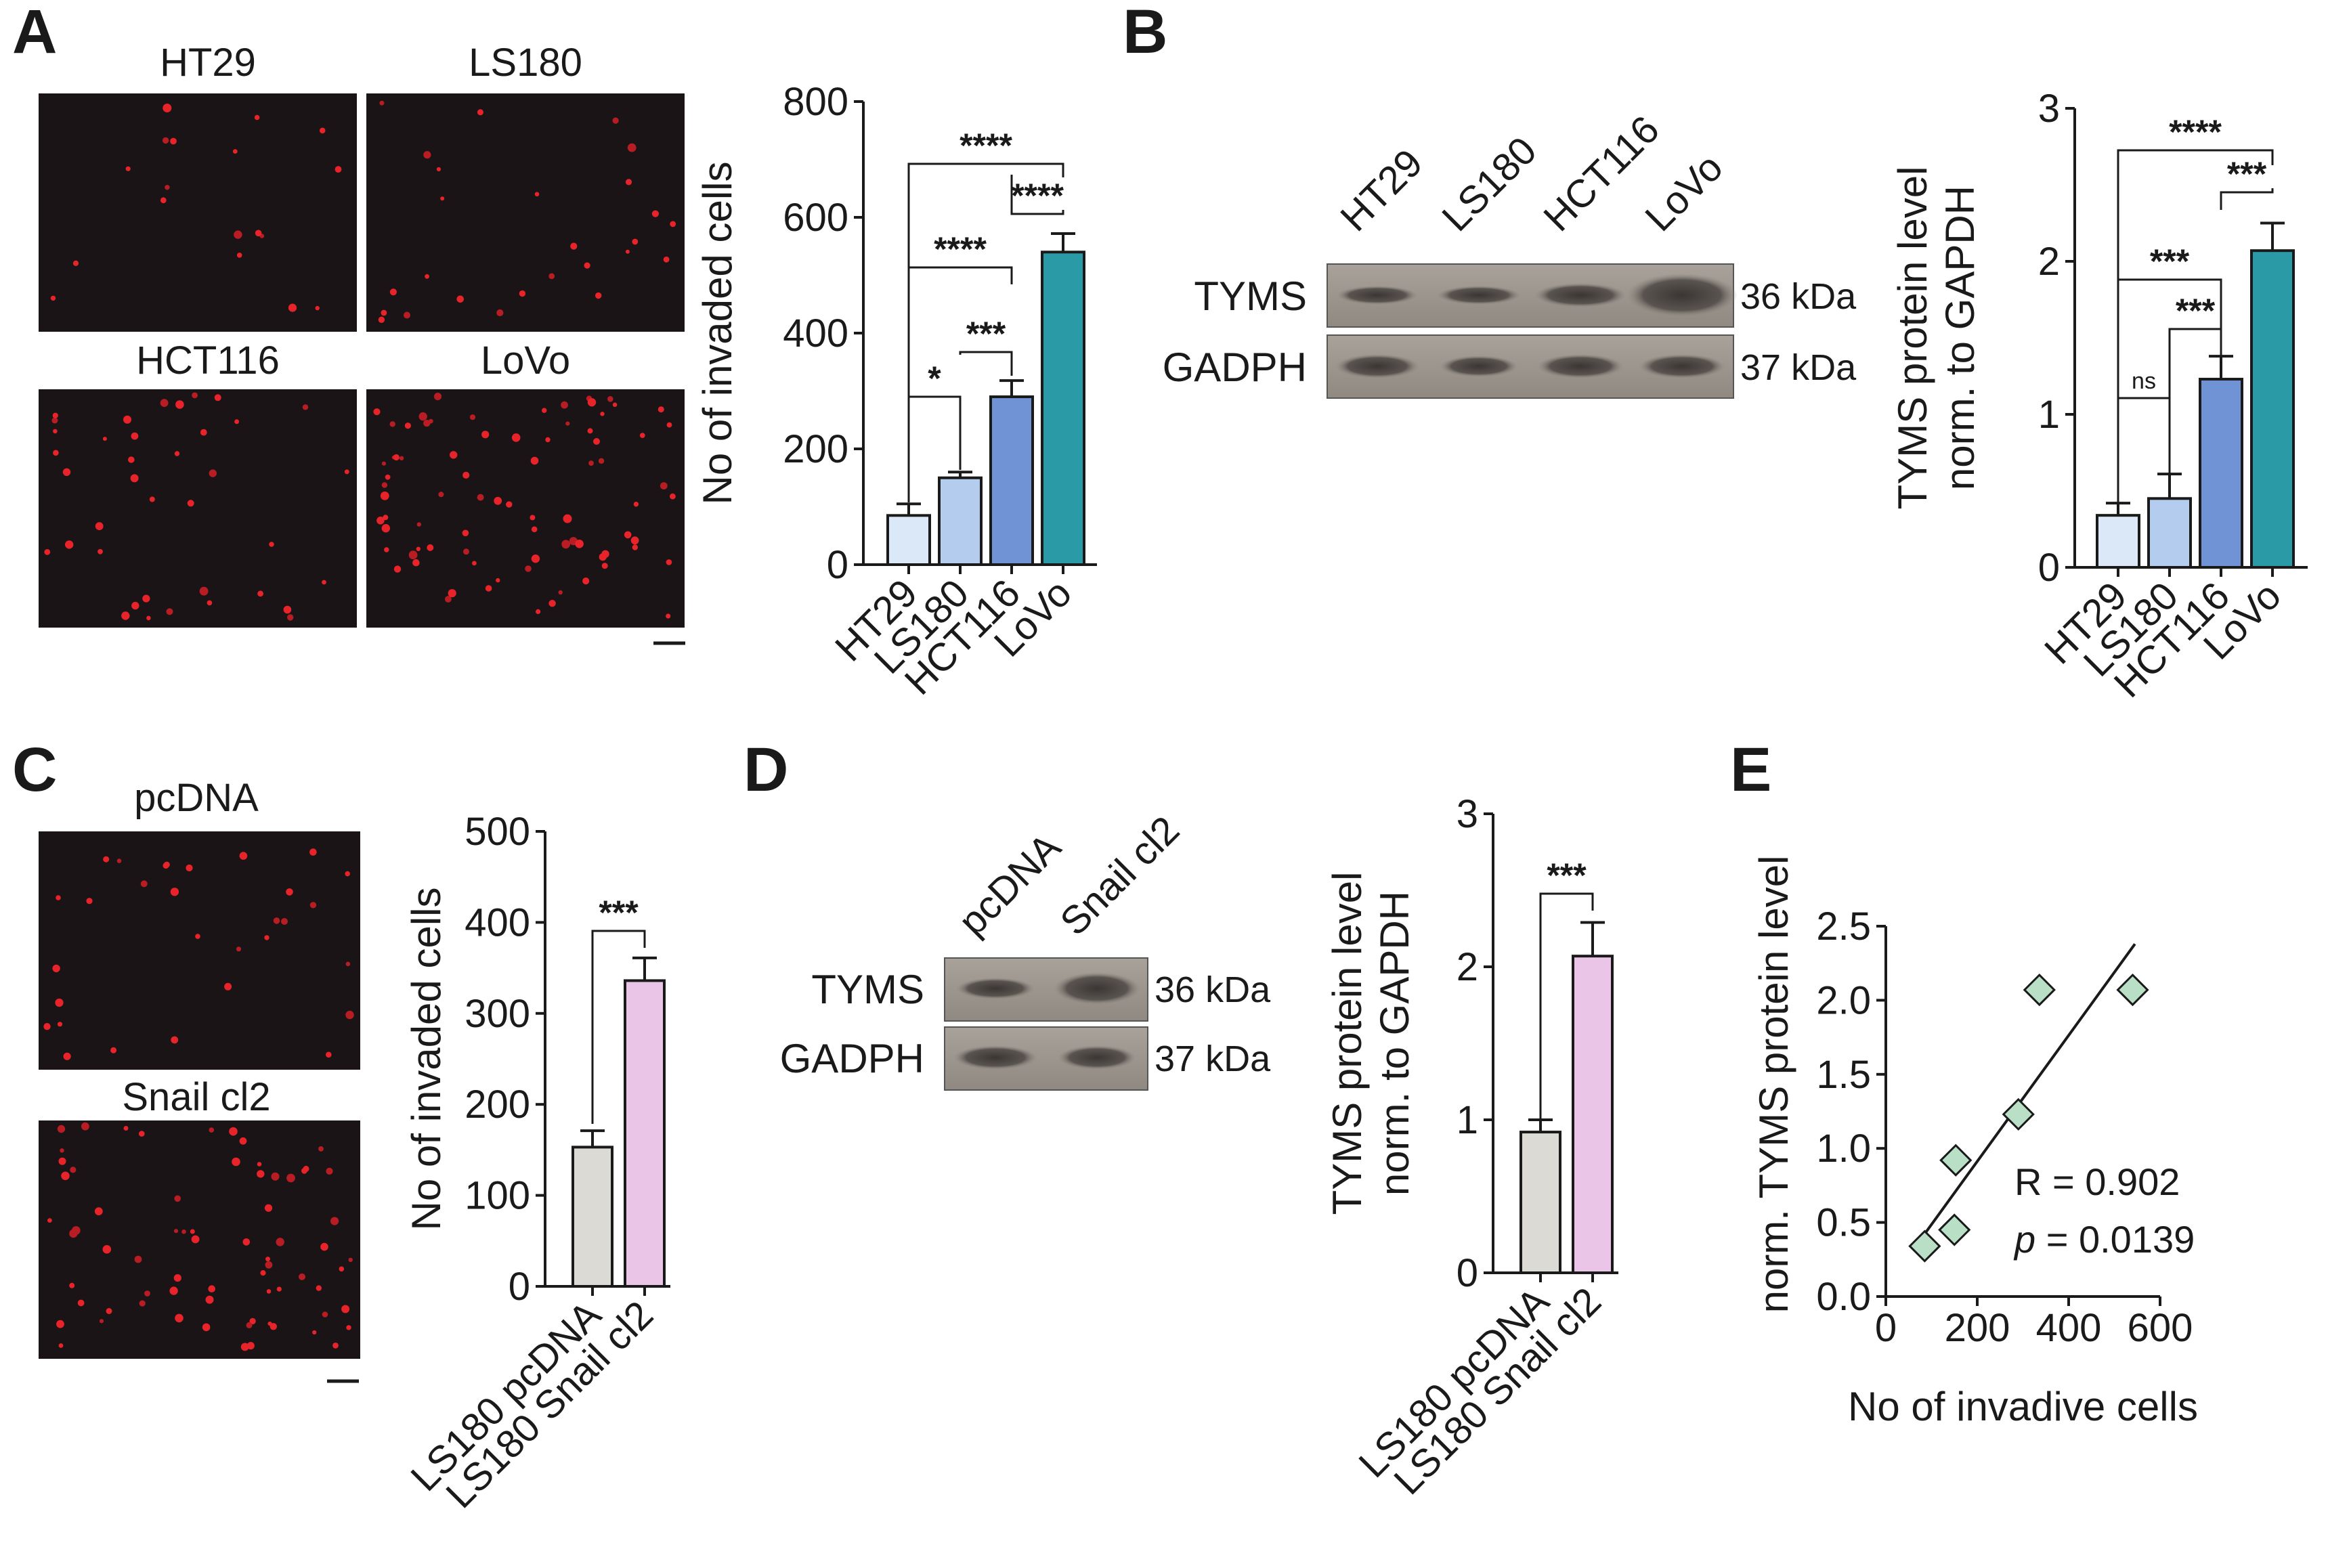 The height and width of the screenshot is (1568, 2328). I want to click on y-tick-label: 2, so click(1467, 967).